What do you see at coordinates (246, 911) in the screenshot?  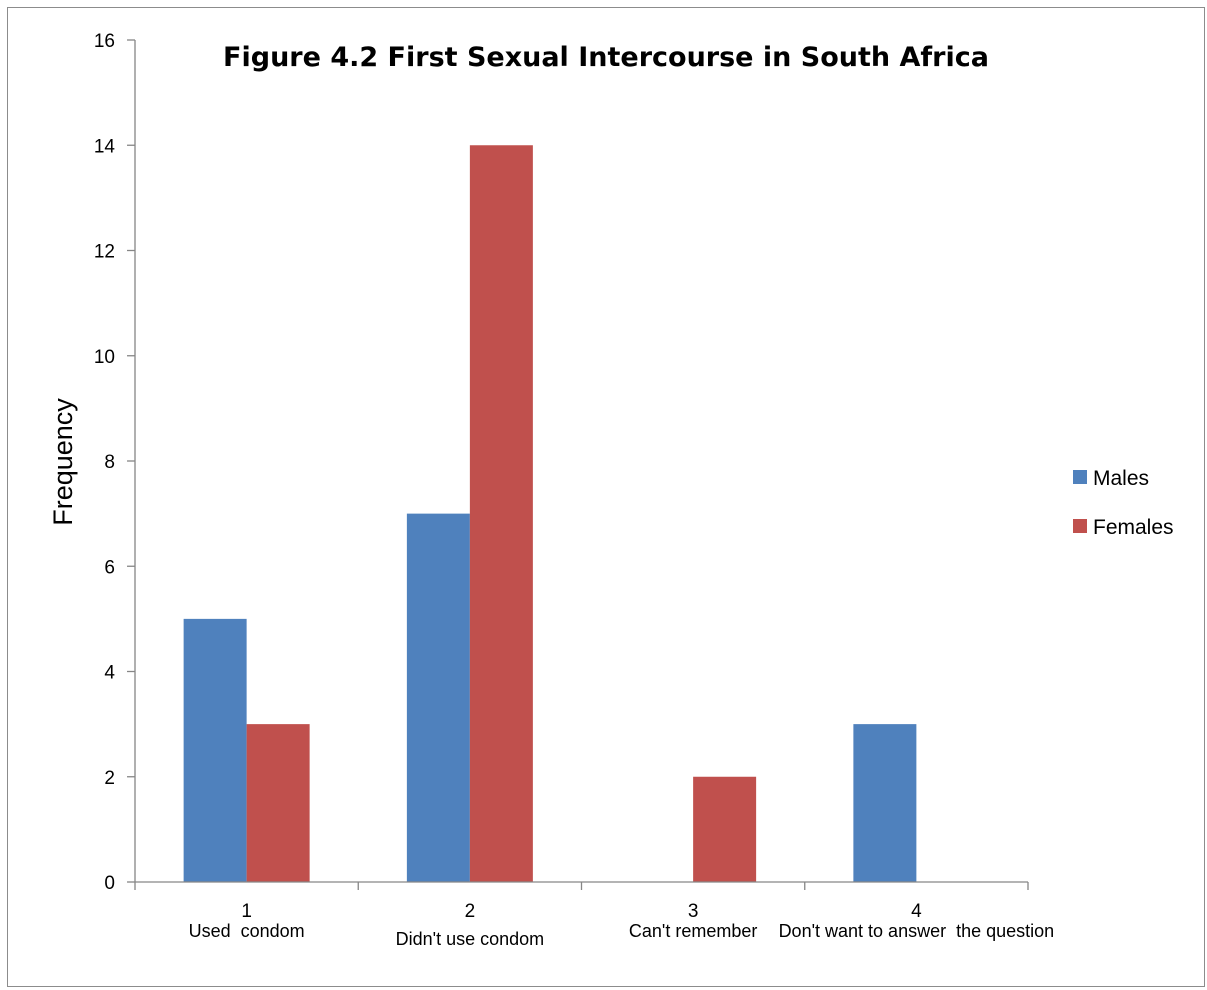 I see `x-tick-label: 1` at bounding box center [246, 911].